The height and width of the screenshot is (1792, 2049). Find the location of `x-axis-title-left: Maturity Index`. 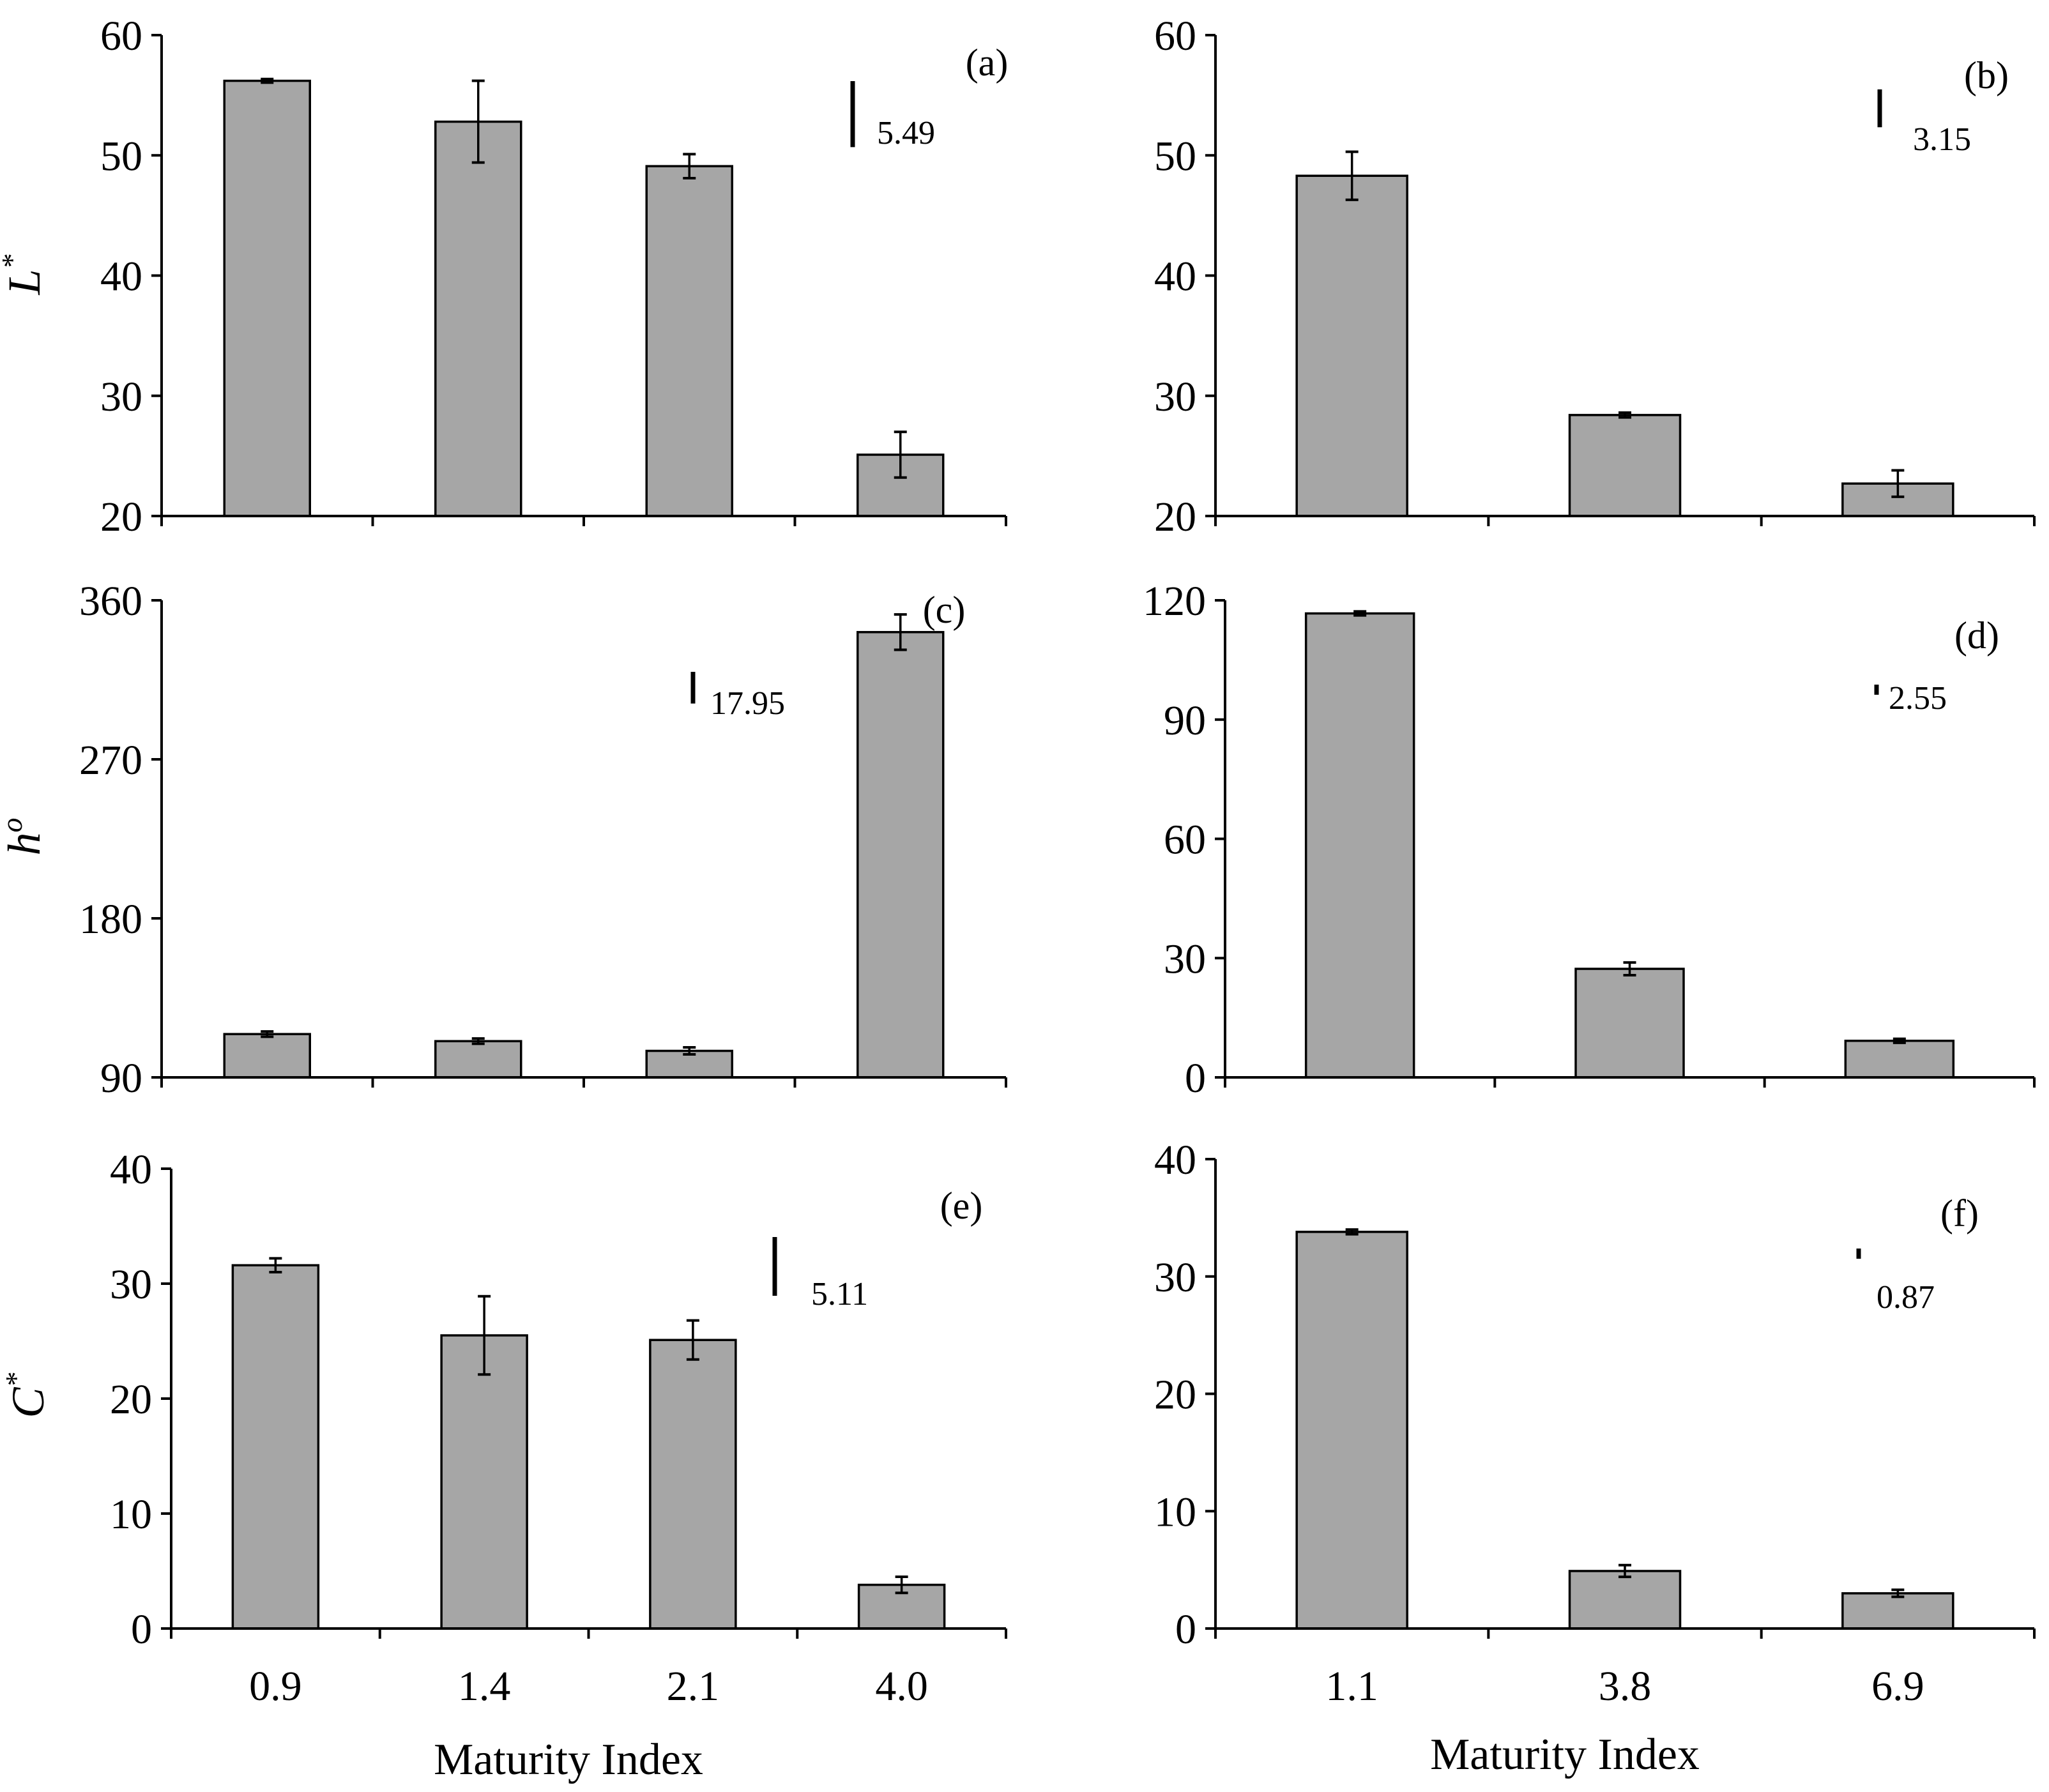

x-axis-title-left: Maturity Index is located at coordinates (568, 1759).